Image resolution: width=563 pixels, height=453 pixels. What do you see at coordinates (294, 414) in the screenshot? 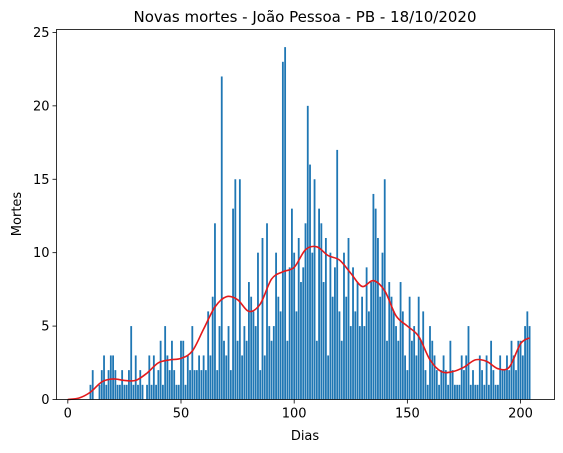
I see `x-tick-label: 100` at bounding box center [294, 414].